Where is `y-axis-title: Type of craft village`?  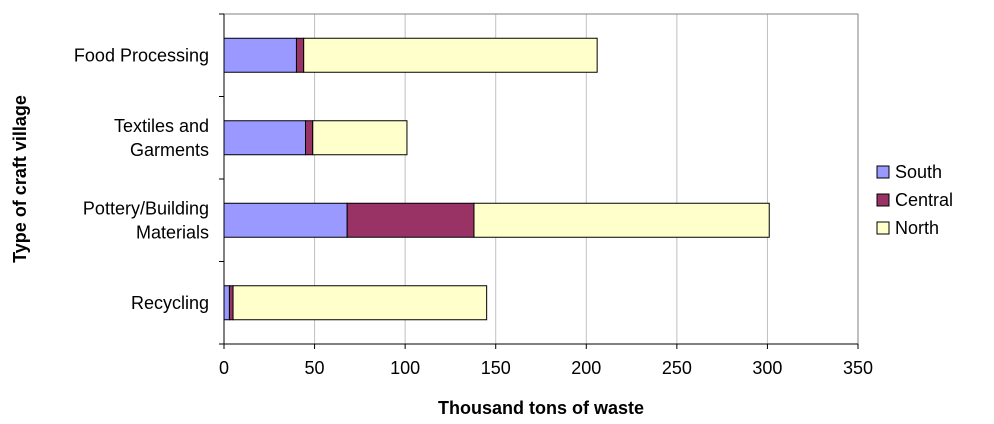 y-axis-title: Type of craft village is located at coordinates (20, 179).